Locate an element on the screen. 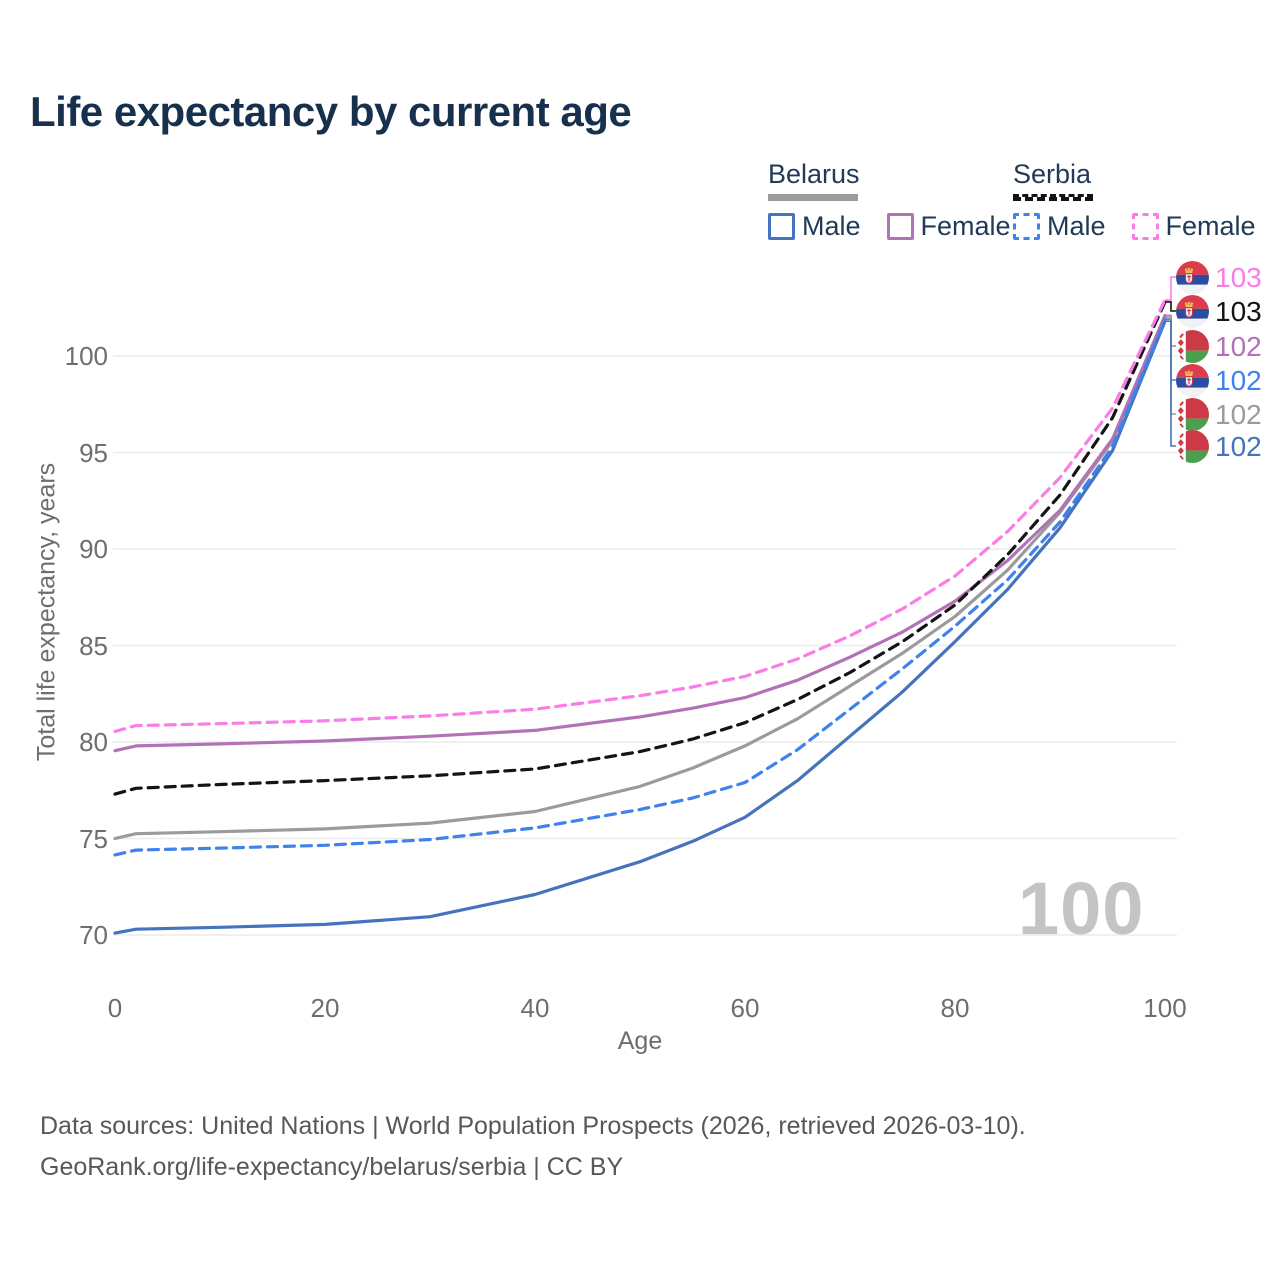 Image resolution: width=1280 pixels, height=1280 pixels. legend-checkbox-serbia-female is located at coordinates (1145, 226).